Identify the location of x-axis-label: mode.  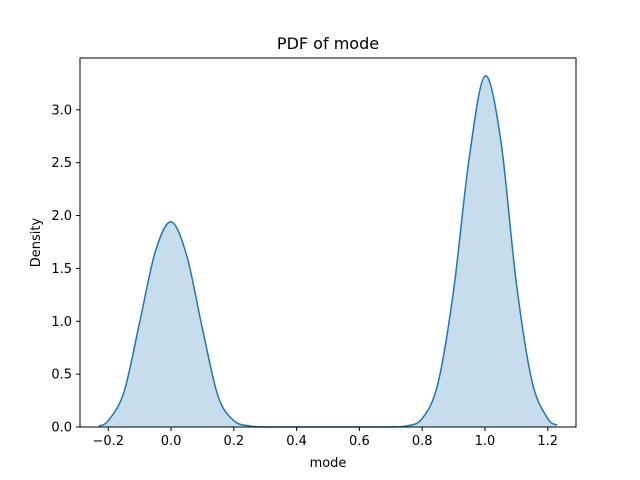
(328, 463).